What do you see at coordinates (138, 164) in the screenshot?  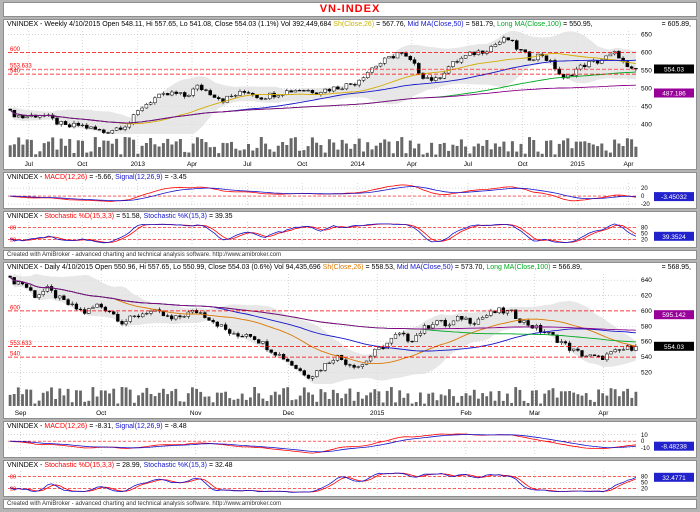 I see `svg-text: 2013` at bounding box center [138, 164].